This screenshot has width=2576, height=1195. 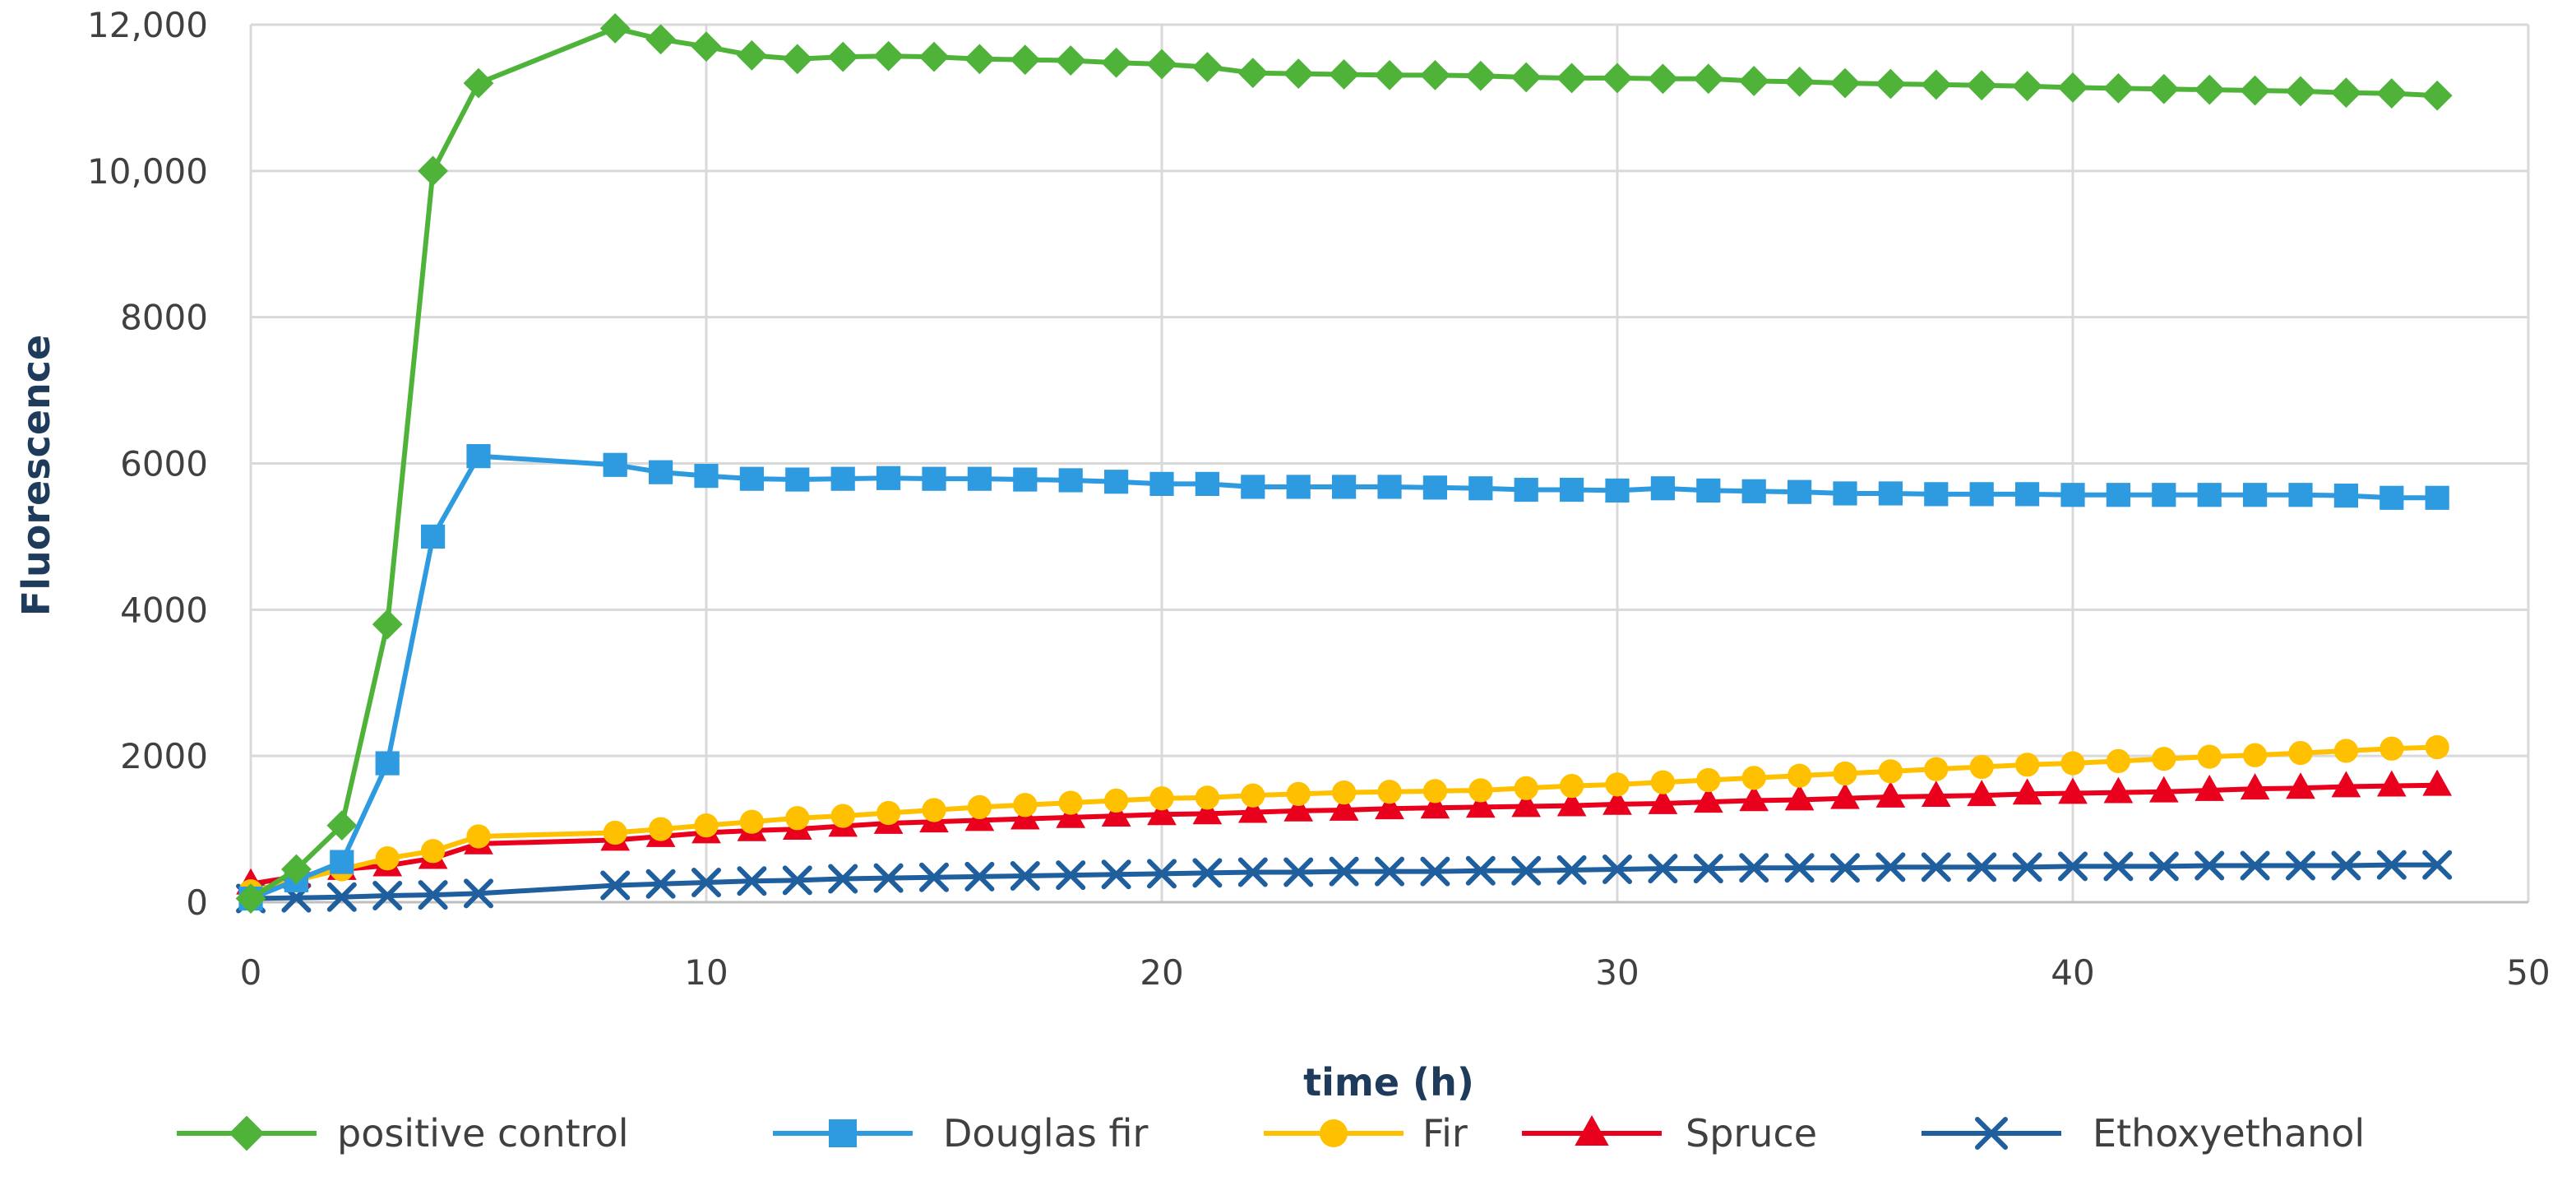 I want to click on legend-label: Fir, so click(x=1445, y=1133).